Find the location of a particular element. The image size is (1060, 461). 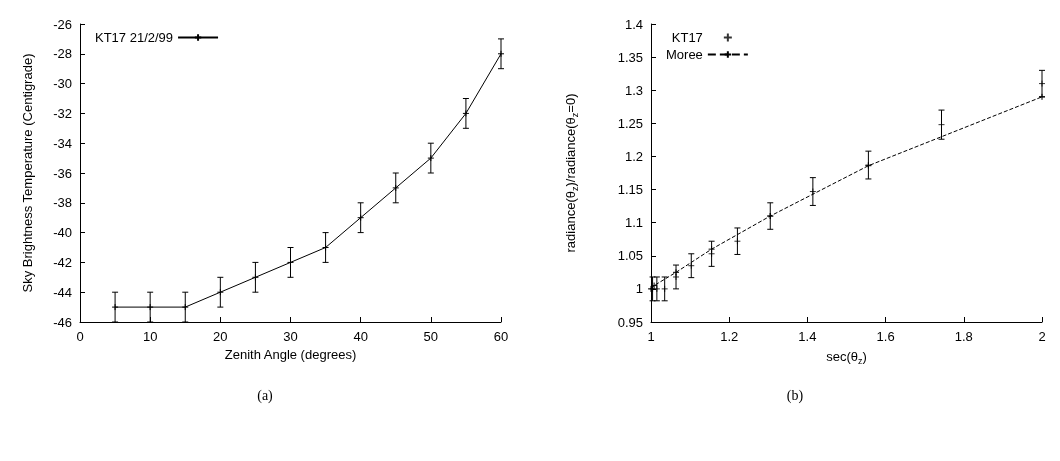

x-tick-label: 50 is located at coordinates (431, 336).